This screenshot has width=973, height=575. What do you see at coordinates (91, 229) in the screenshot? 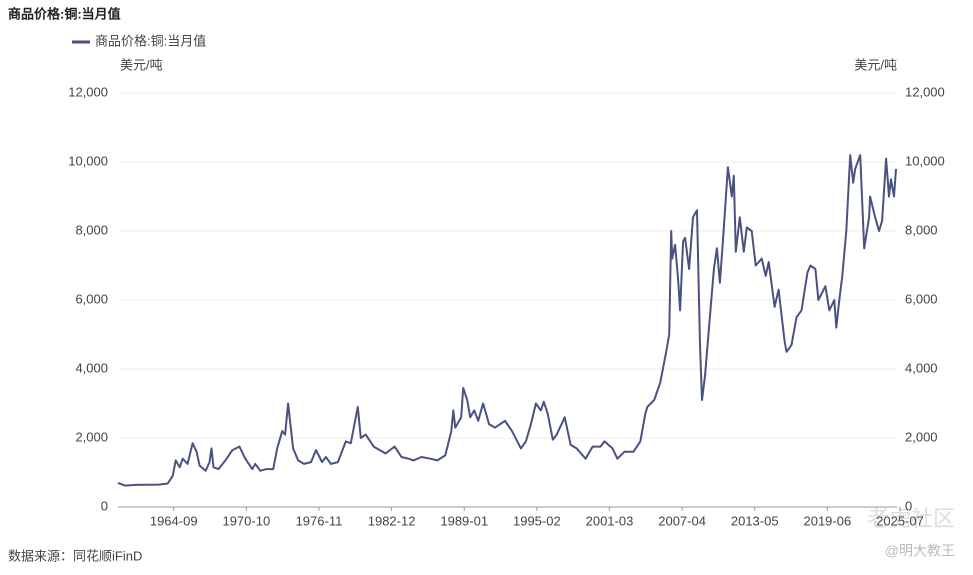
I see `y-tick-label: 8,000` at bounding box center [91, 229].